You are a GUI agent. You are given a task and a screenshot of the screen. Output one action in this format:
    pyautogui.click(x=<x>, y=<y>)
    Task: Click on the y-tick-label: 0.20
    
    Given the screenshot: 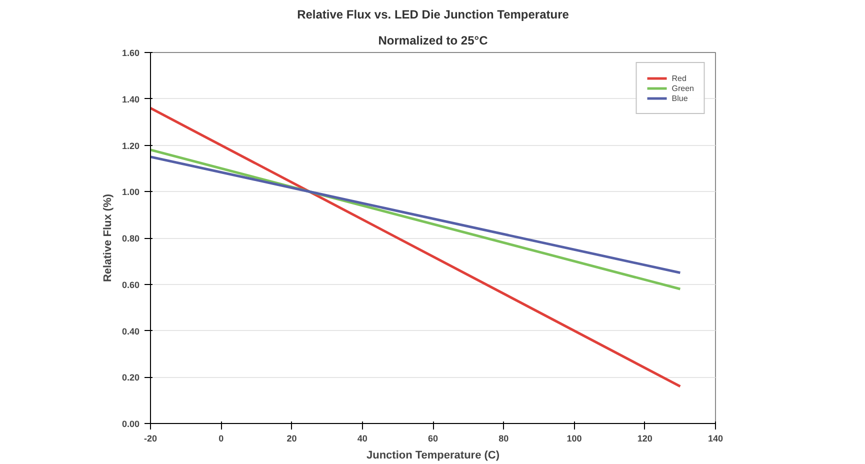 What is the action you would take?
    pyautogui.click(x=131, y=377)
    